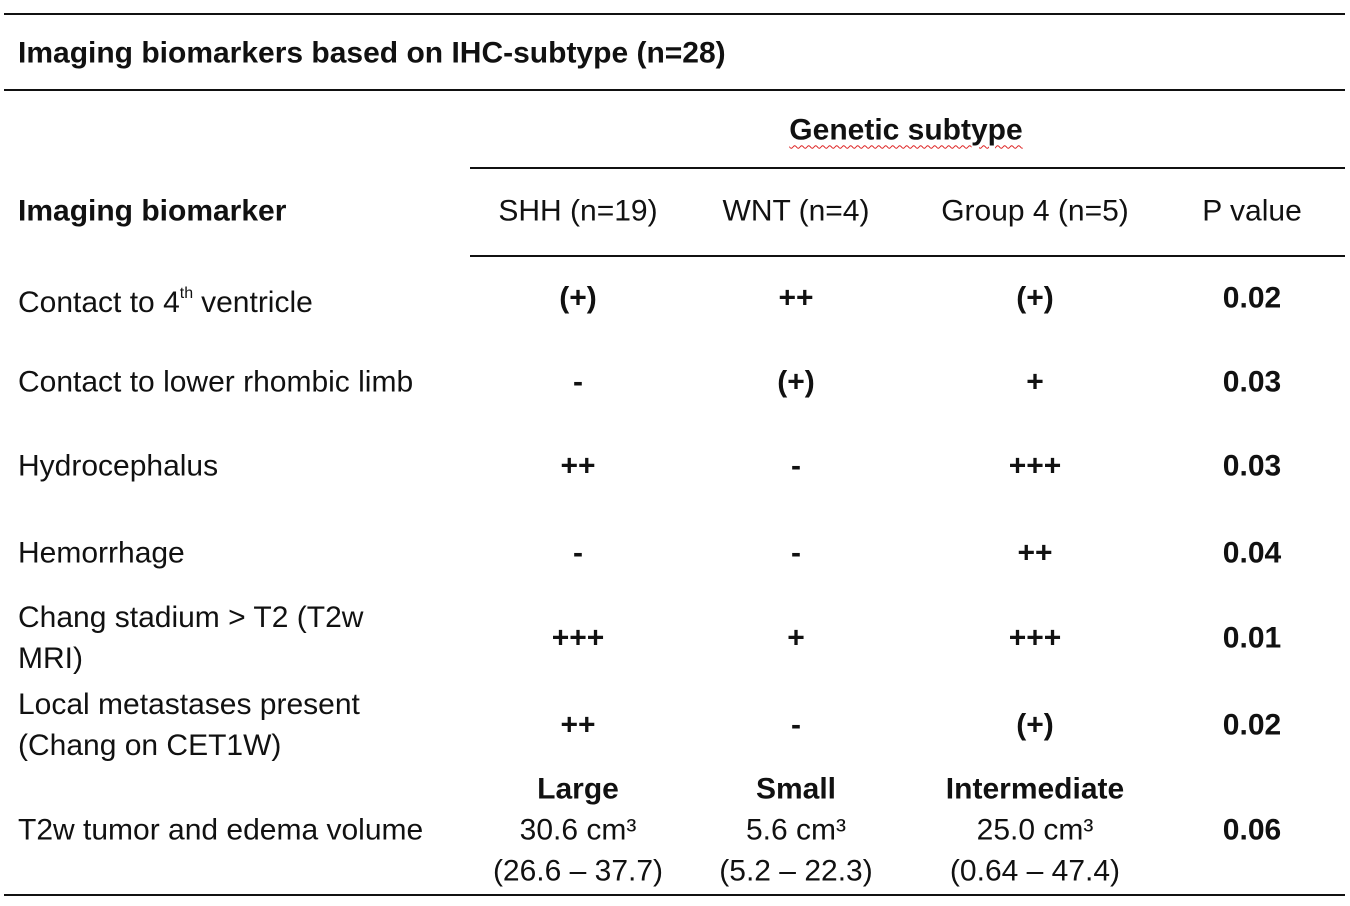 The width and height of the screenshot is (1350, 906). What do you see at coordinates (150, 745) in the screenshot?
I see `row-label-line: (Chang on CET1W)` at bounding box center [150, 745].